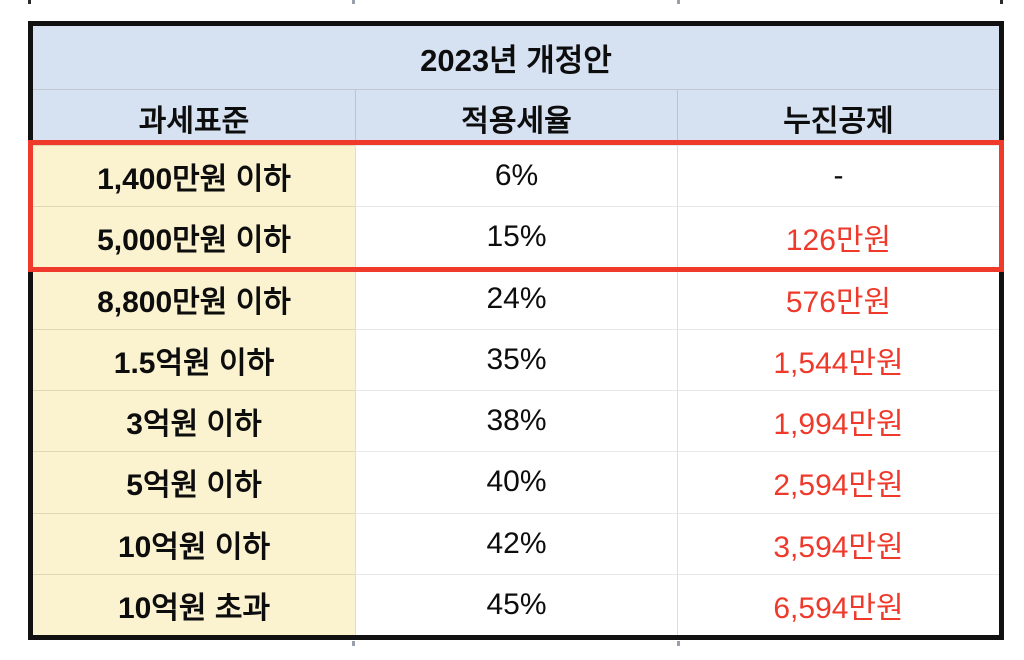 This screenshot has height=660, width=1024. I want to click on cell-tax-base: 8,800만원 이하, so click(194, 298).